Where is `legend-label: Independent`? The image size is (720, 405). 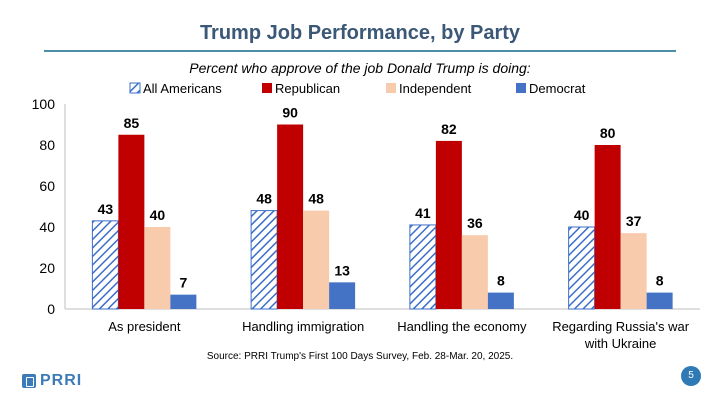 legend-label: Independent is located at coordinates (435, 88).